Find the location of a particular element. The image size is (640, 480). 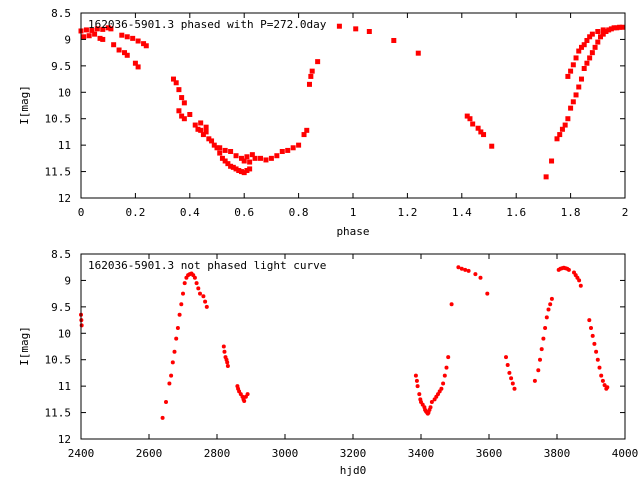

phased-y-tick-label: 11.5 is located at coordinates (58, 172).